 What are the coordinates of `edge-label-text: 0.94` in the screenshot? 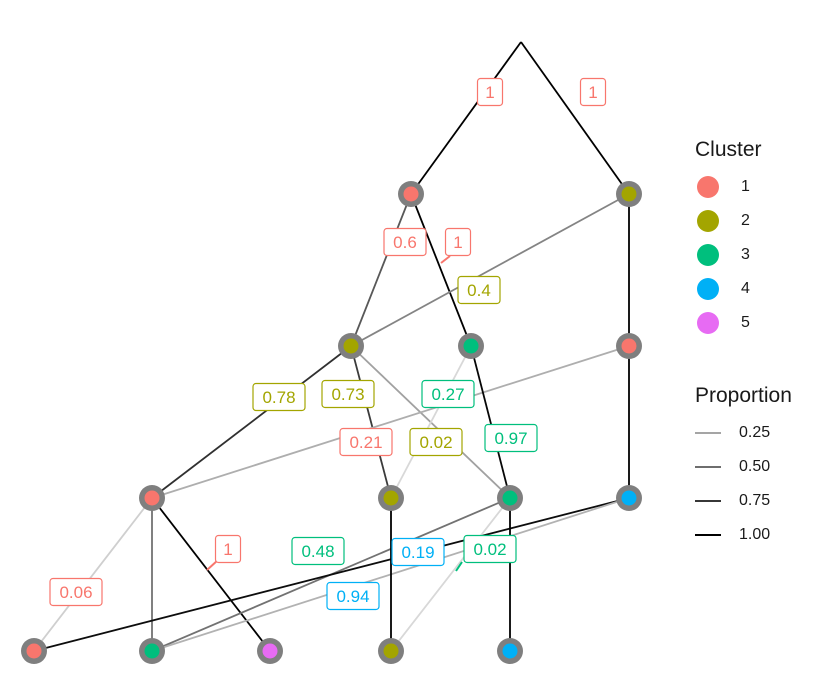 It's located at (352, 596).